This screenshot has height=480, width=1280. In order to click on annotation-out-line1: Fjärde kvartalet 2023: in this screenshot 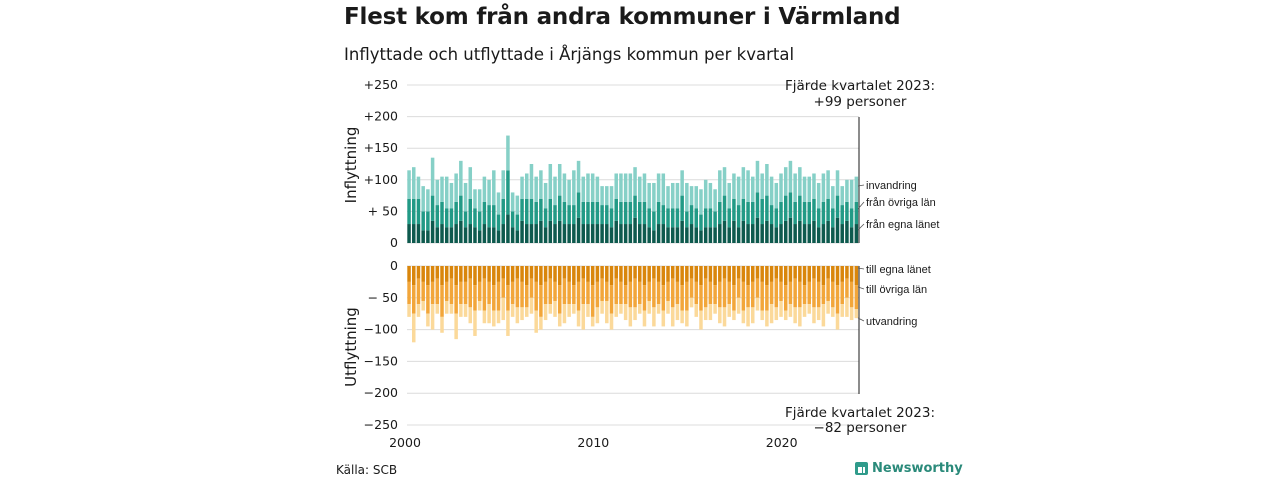, I will do `click(860, 413)`.